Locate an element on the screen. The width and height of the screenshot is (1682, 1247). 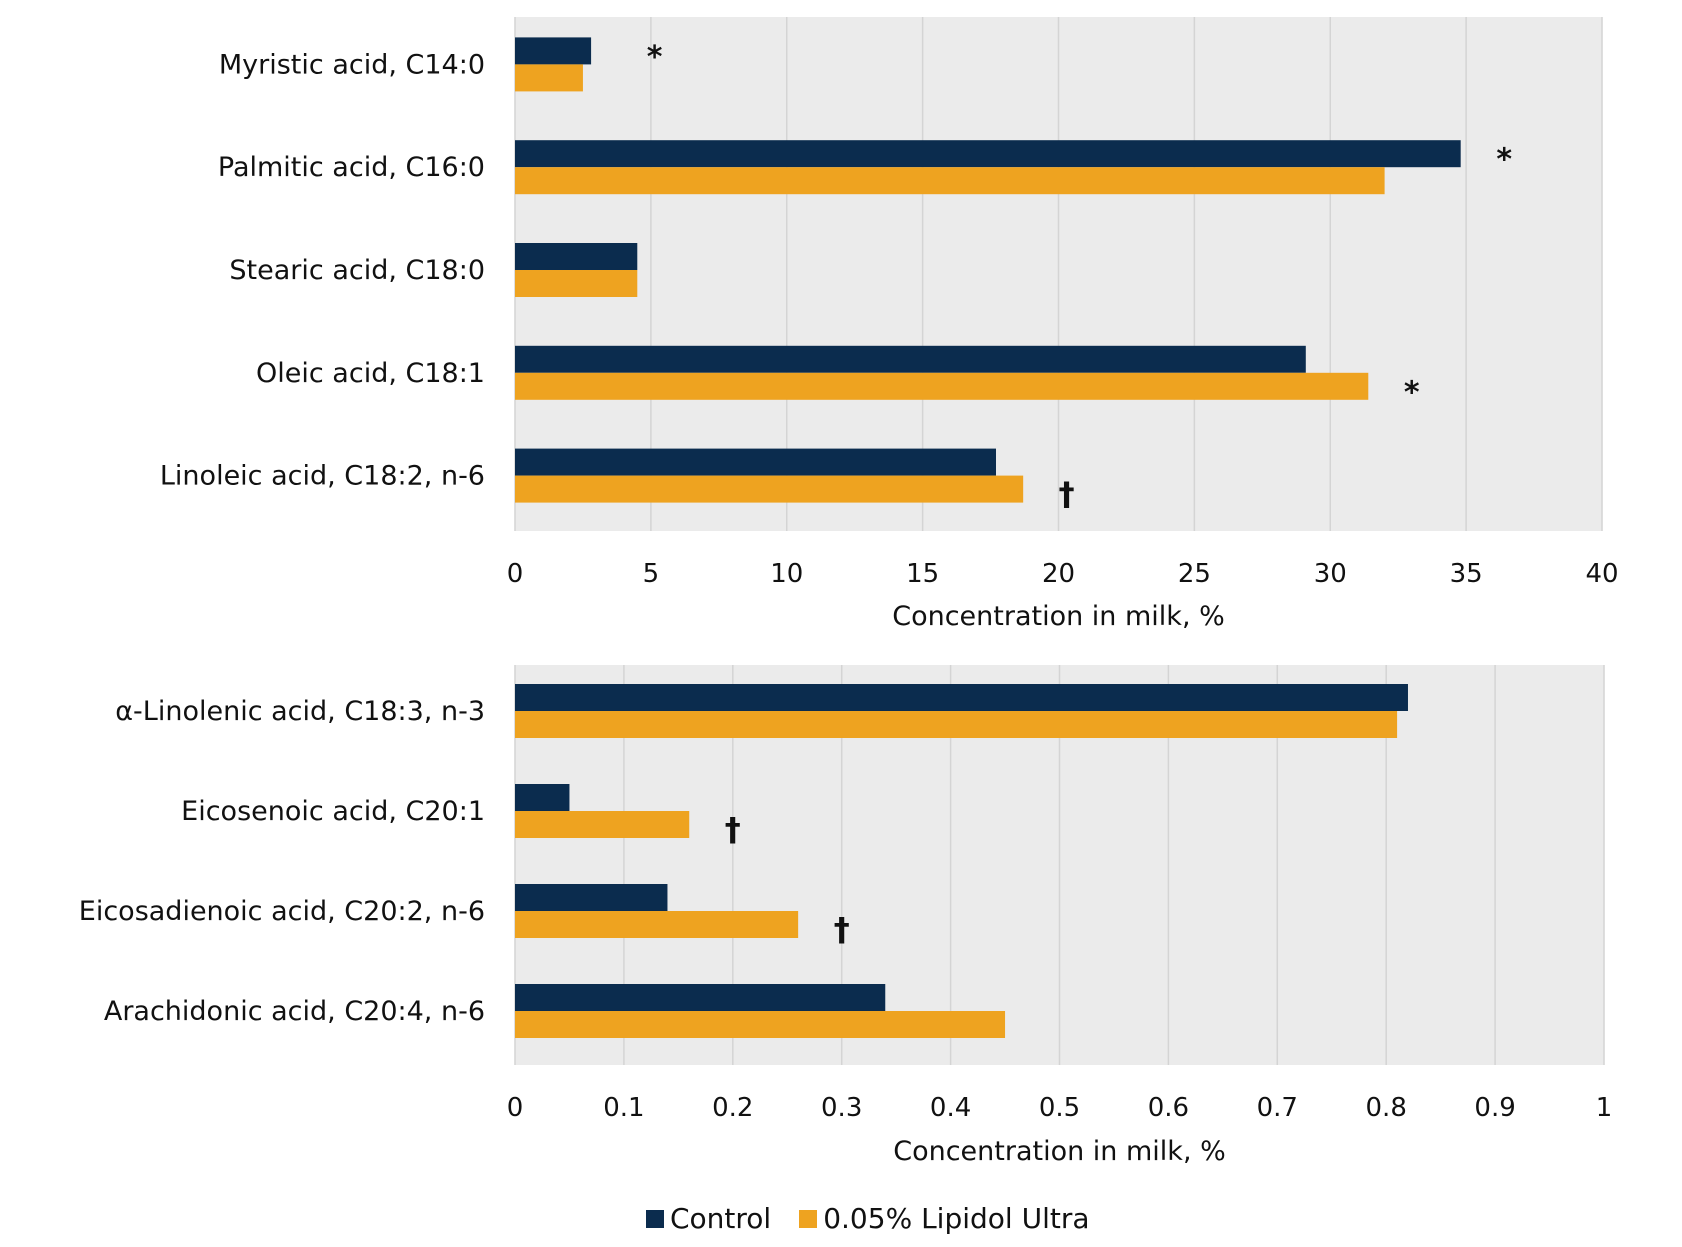
category-label: Stearic acid, C18:0 is located at coordinates (357, 270).